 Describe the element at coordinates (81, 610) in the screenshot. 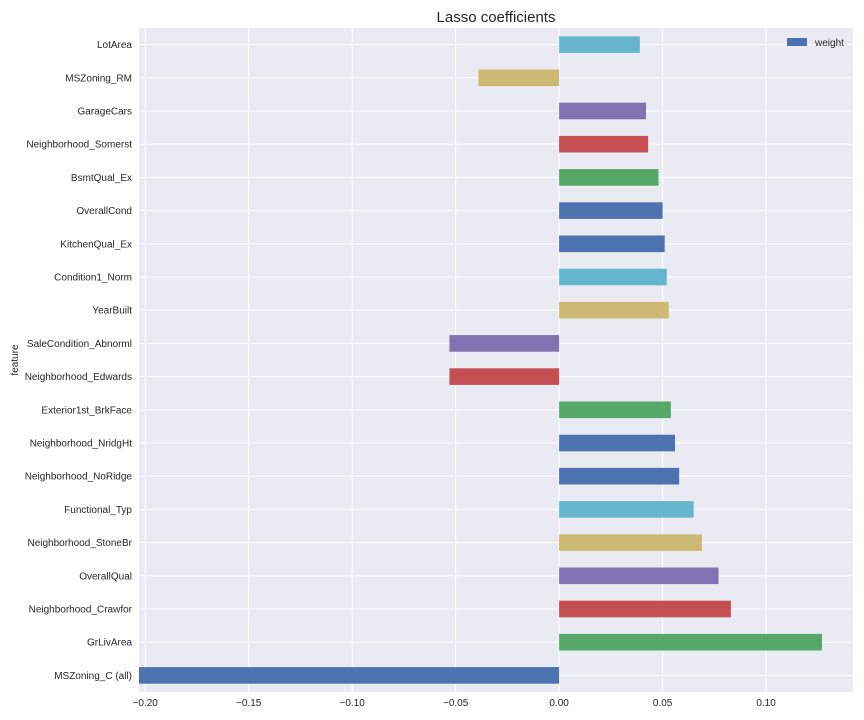

I see `y-tick-label: Neighborhood_Crawfor` at that location.